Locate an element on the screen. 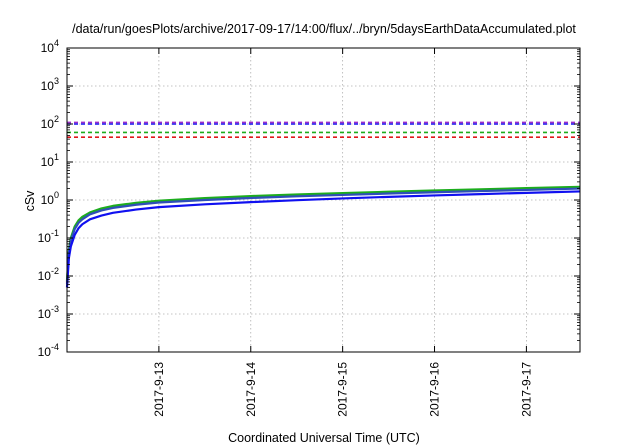 The width and height of the screenshot is (640, 448). y-tick-label: 10⁴ is located at coordinates (50, 46).